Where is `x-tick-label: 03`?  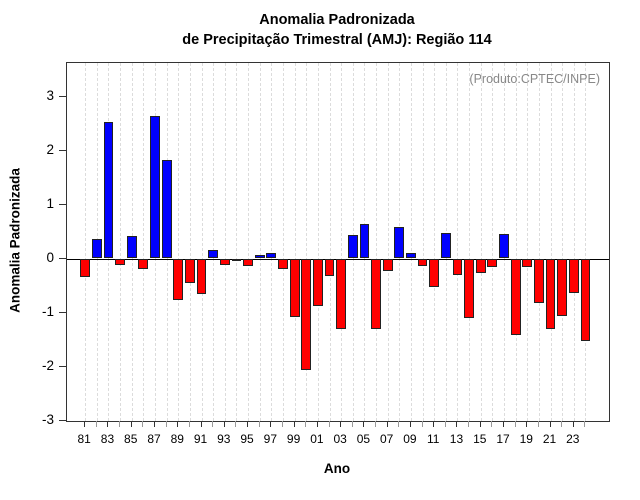
x-tick-label: 03 is located at coordinates (340, 439).